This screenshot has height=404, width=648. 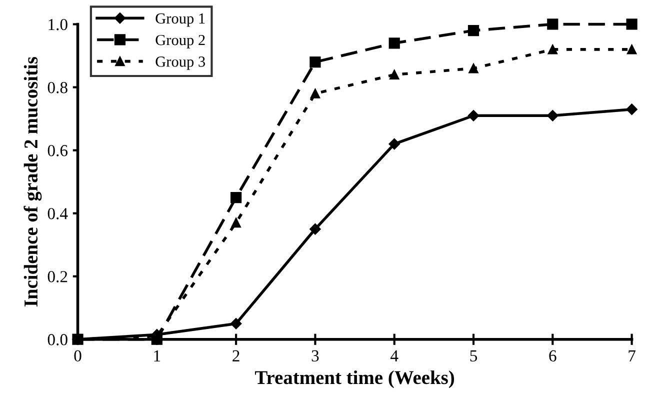 What do you see at coordinates (58, 276) in the screenshot?
I see `y-tick-label: 0.2` at bounding box center [58, 276].